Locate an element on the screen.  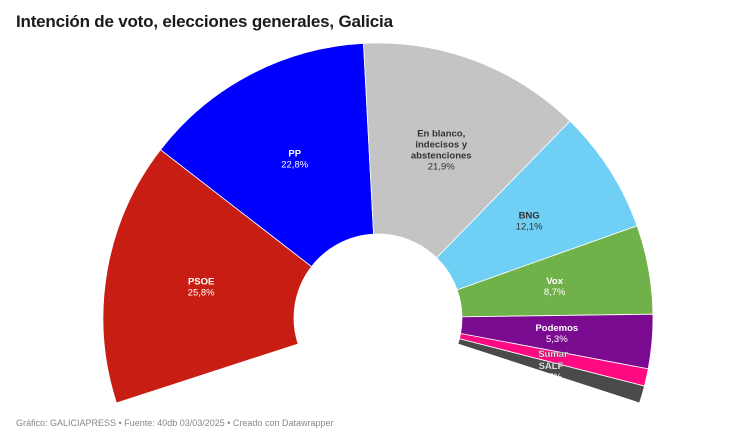
label-sumar: Sumar is located at coordinates (553, 354).